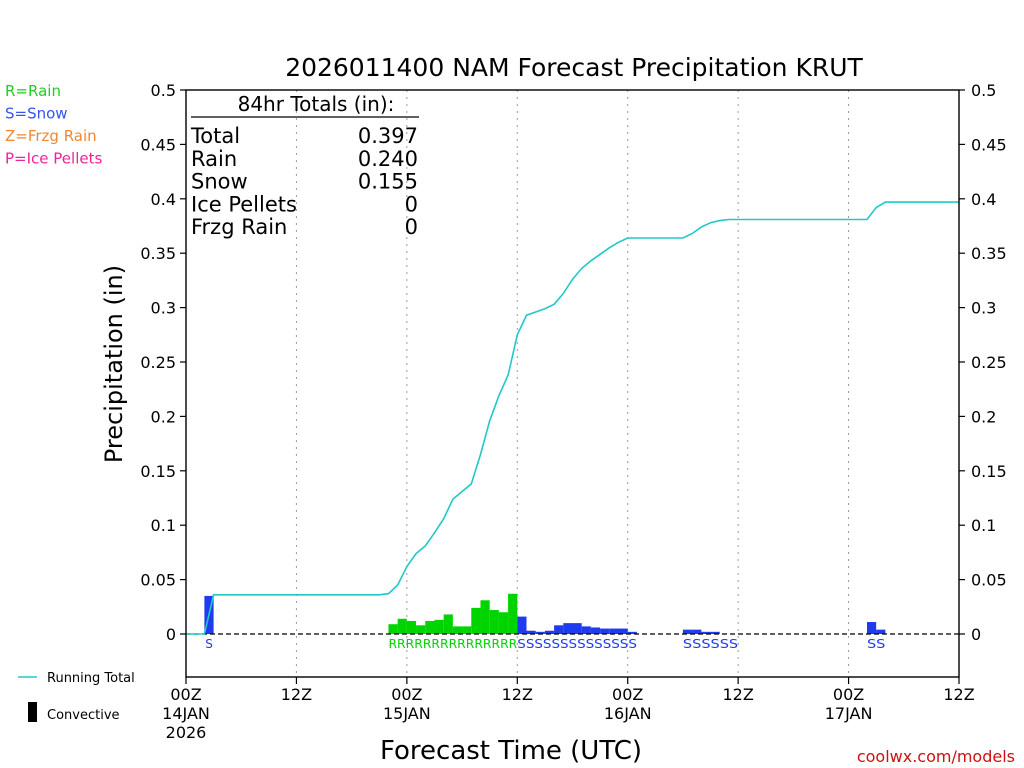 The image size is (1024, 768). Describe the element at coordinates (158, 580) in the screenshot. I see `y-tick-label-left: 0.05` at that location.